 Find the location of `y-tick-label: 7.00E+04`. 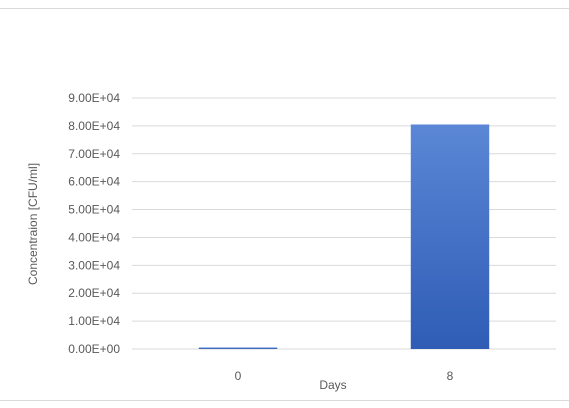

y-tick-label: 7.00E+04 is located at coordinates (94, 154).